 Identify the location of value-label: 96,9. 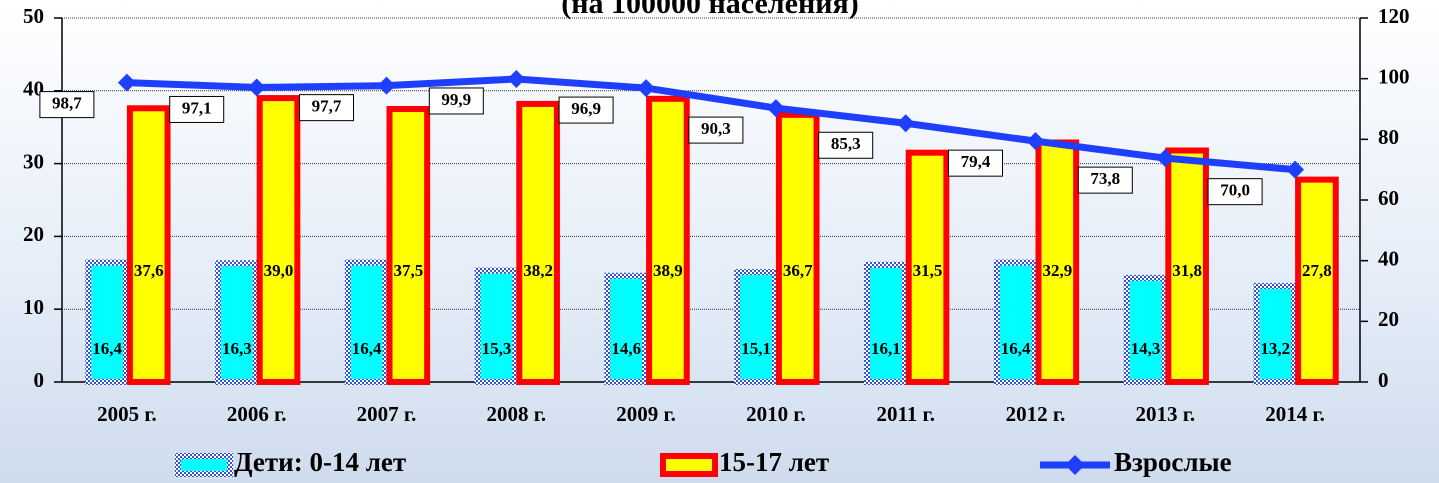
(586, 108).